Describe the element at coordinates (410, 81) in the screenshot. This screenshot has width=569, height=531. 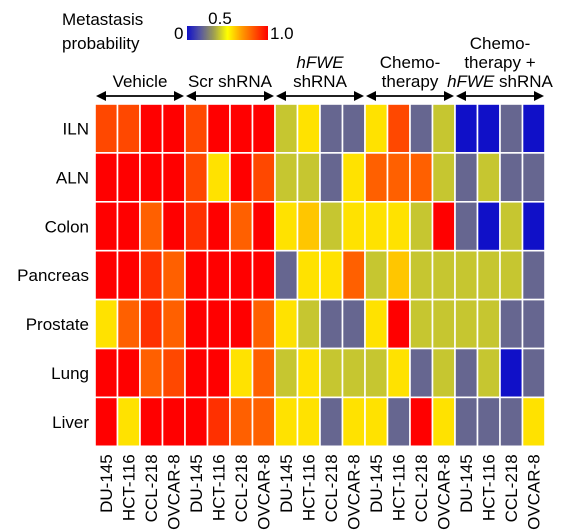
I see `group-label-line: therapy` at that location.